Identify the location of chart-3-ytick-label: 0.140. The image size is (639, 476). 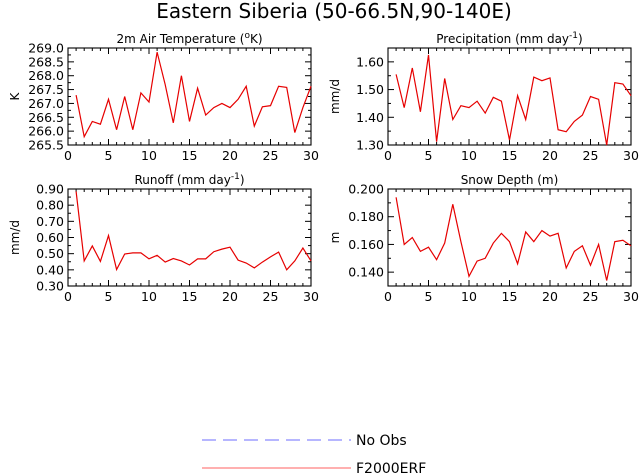
(366, 272).